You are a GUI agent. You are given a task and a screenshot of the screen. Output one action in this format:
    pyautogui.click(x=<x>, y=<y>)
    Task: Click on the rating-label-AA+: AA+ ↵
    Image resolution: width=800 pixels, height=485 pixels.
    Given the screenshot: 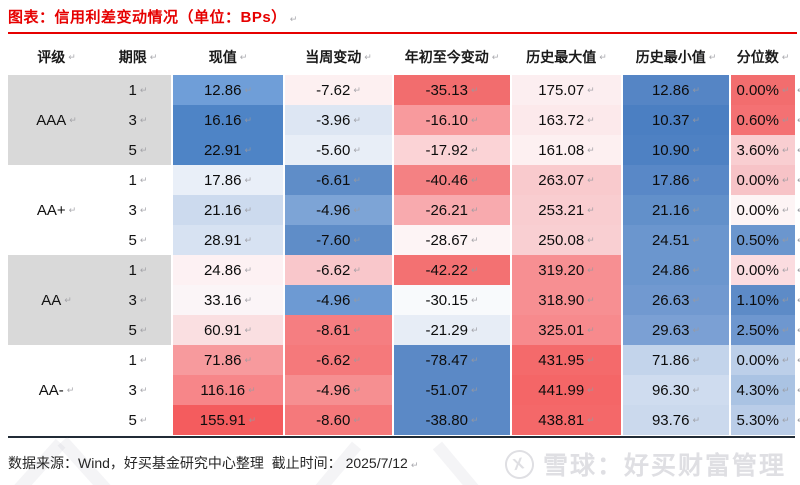 What is the action you would take?
    pyautogui.click(x=56, y=210)
    